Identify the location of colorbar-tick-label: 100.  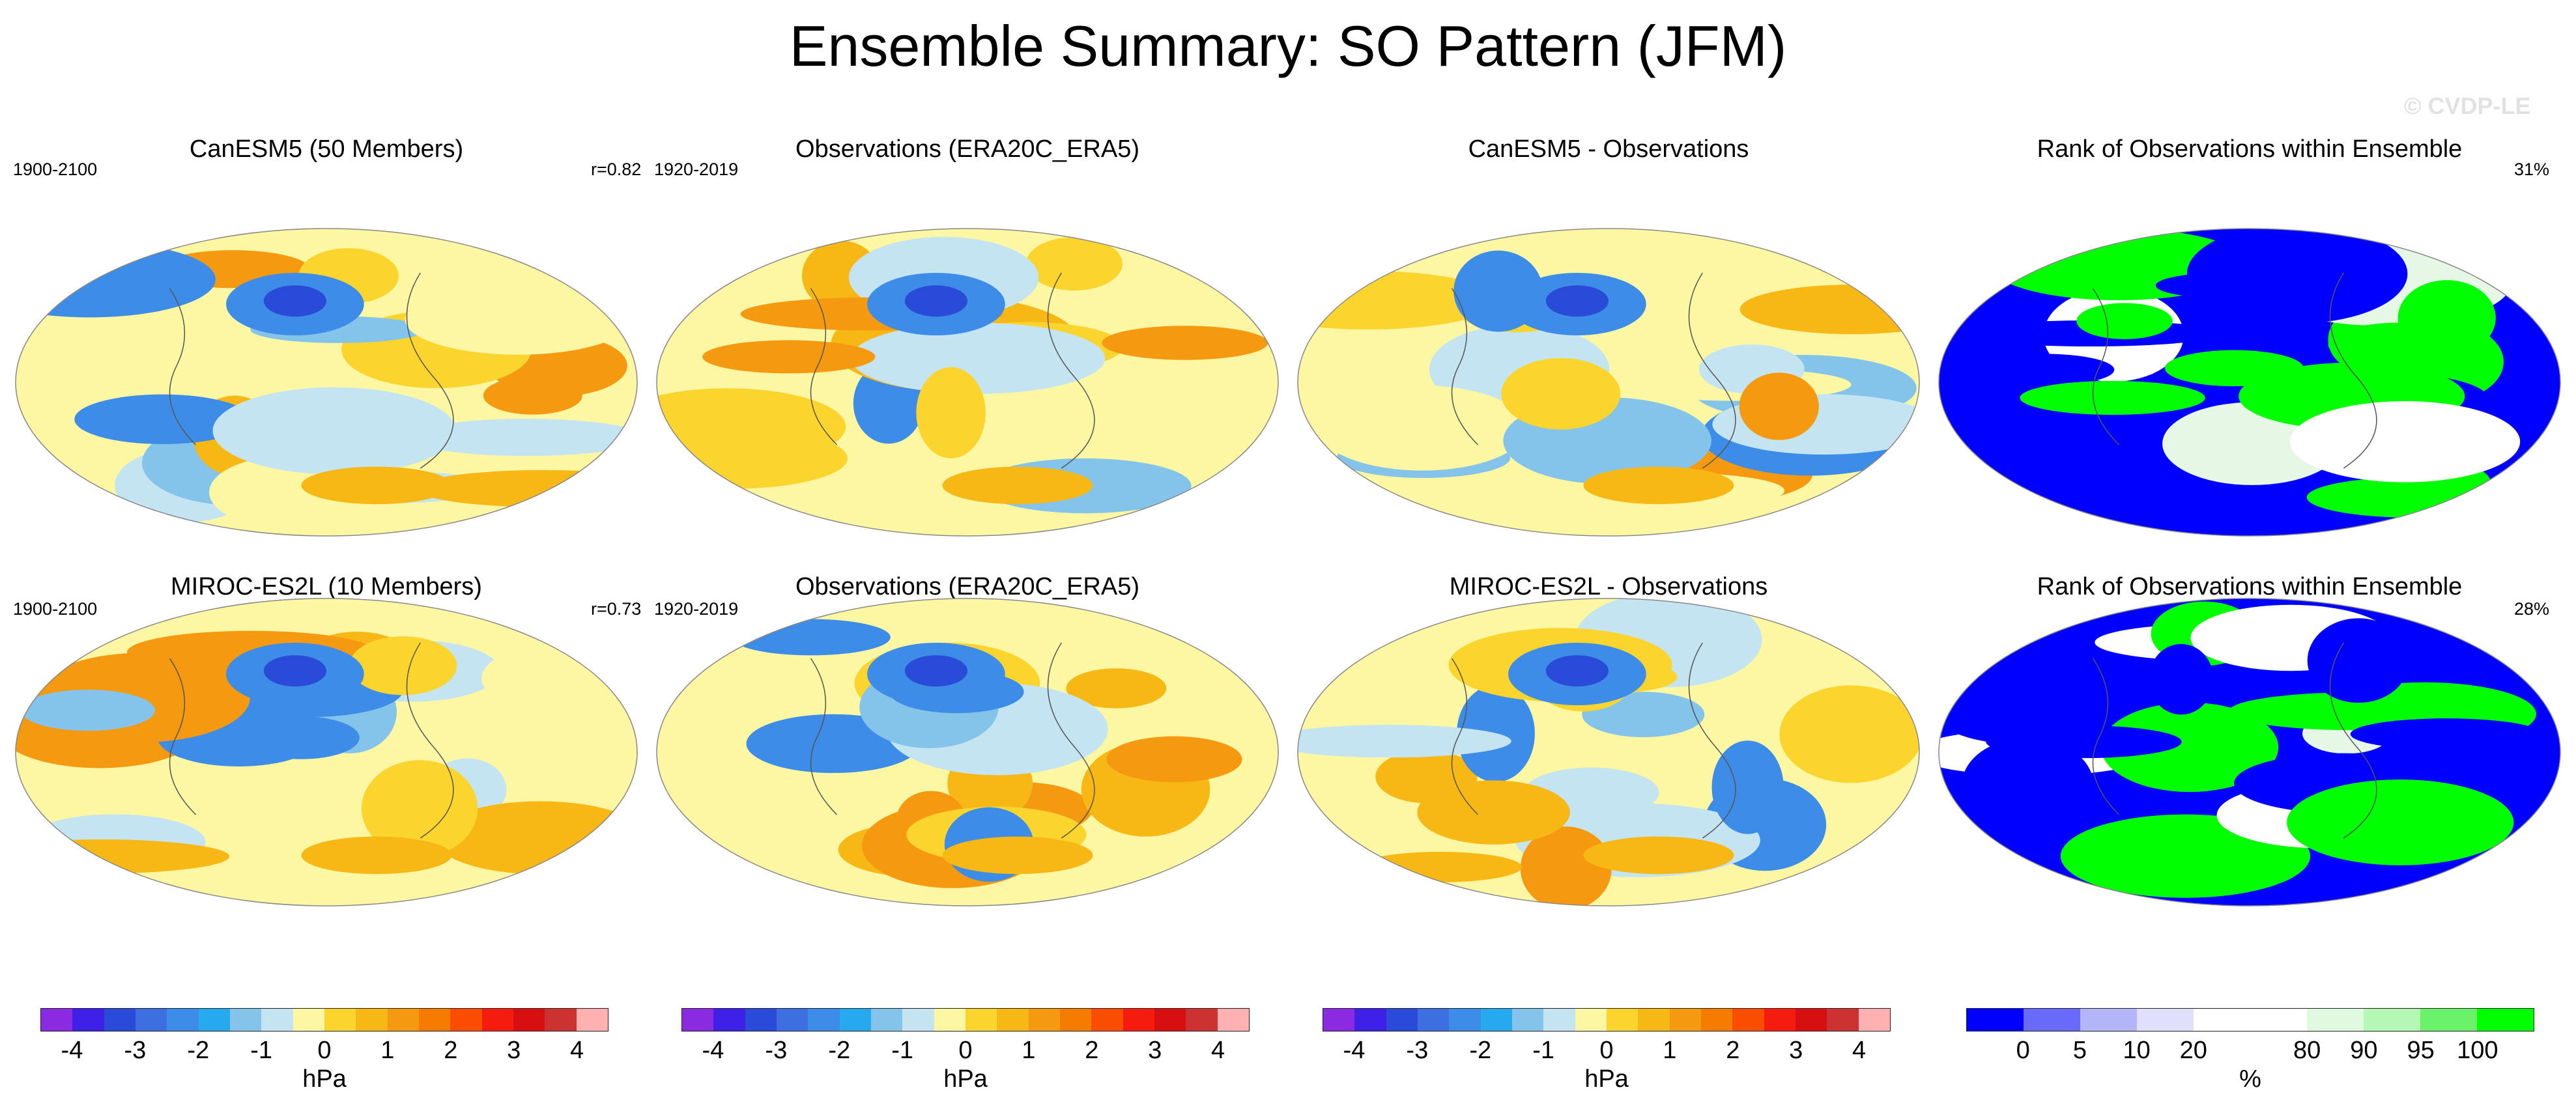
(2477, 1050).